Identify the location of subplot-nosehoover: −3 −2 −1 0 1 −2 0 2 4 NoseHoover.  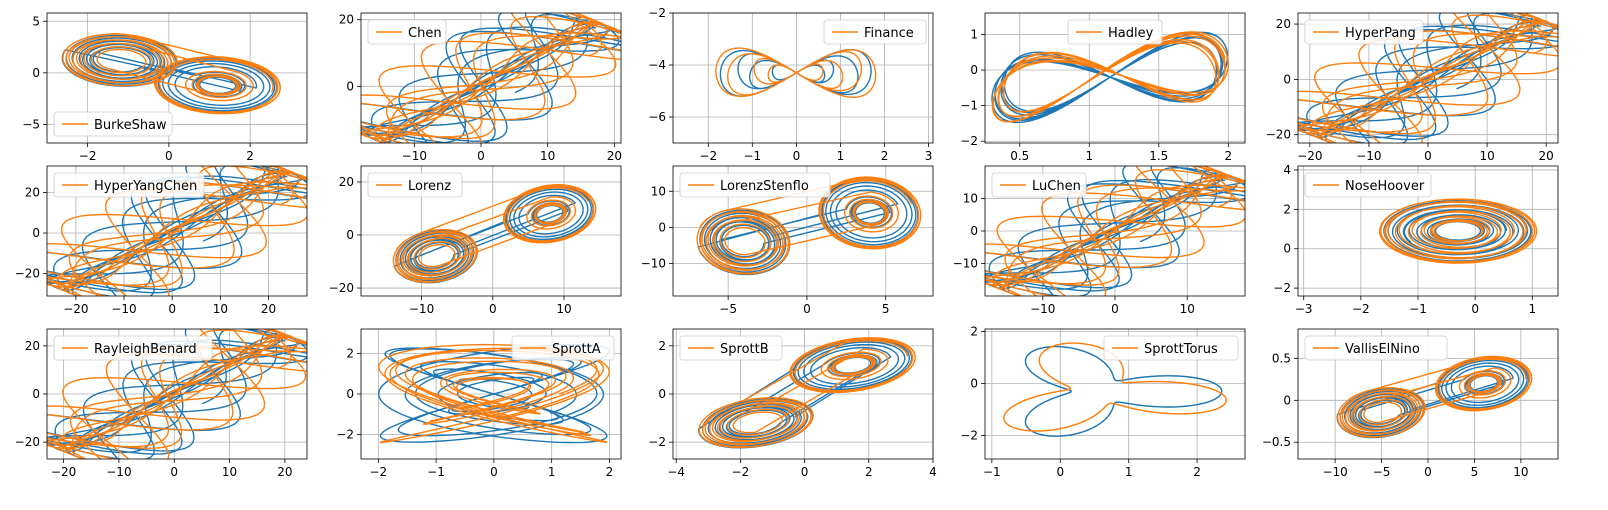
(1416, 239).